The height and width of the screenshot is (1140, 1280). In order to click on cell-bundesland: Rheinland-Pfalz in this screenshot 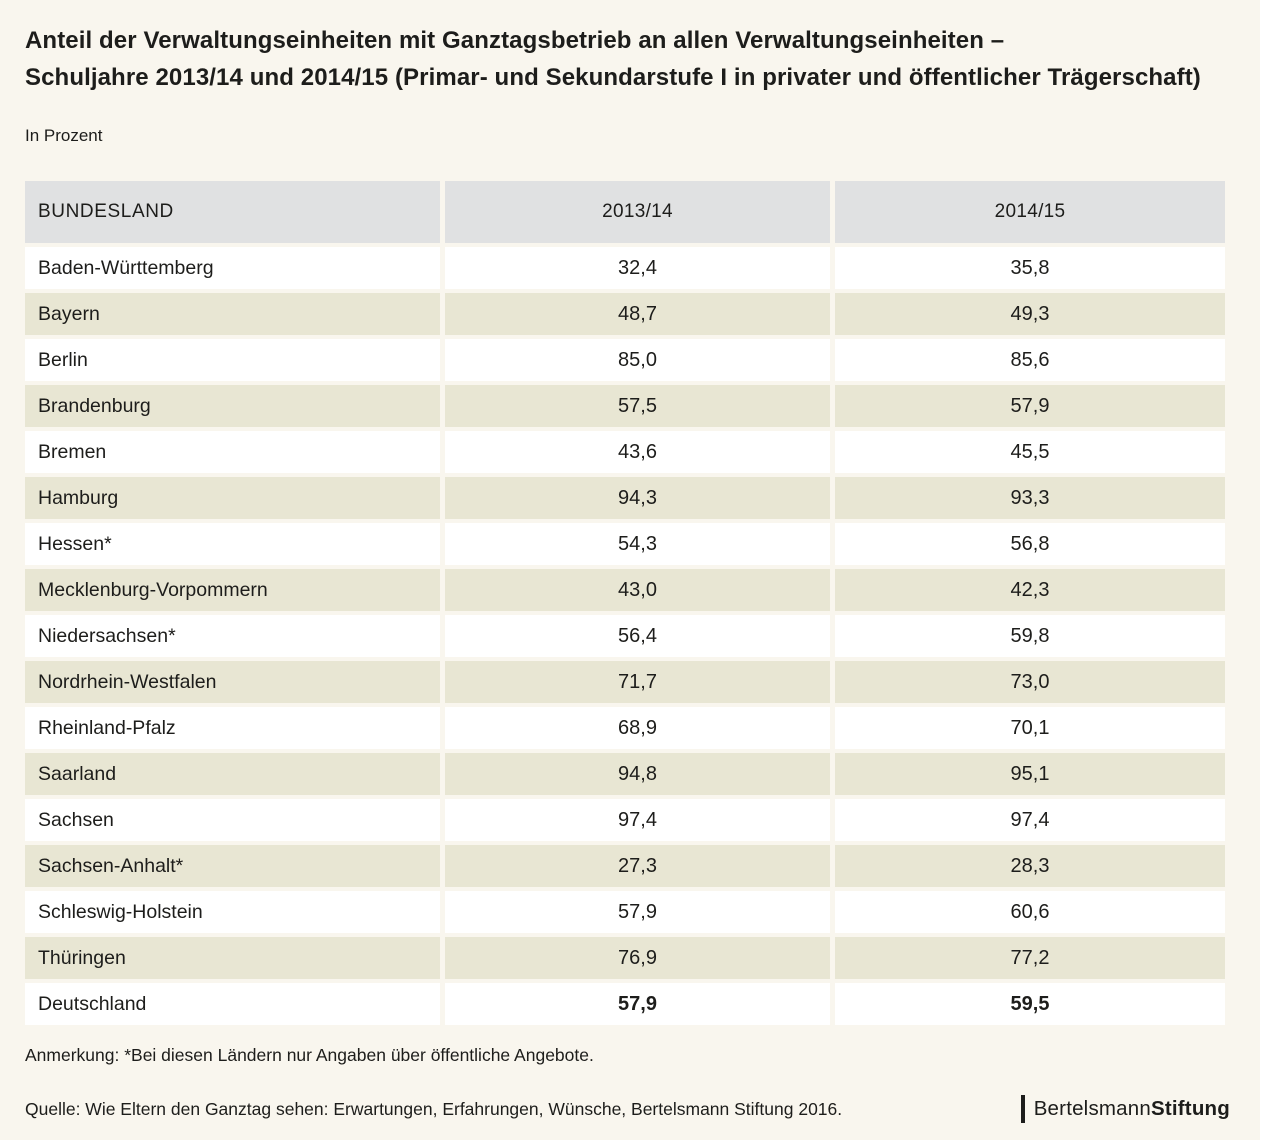, I will do `click(232, 728)`.